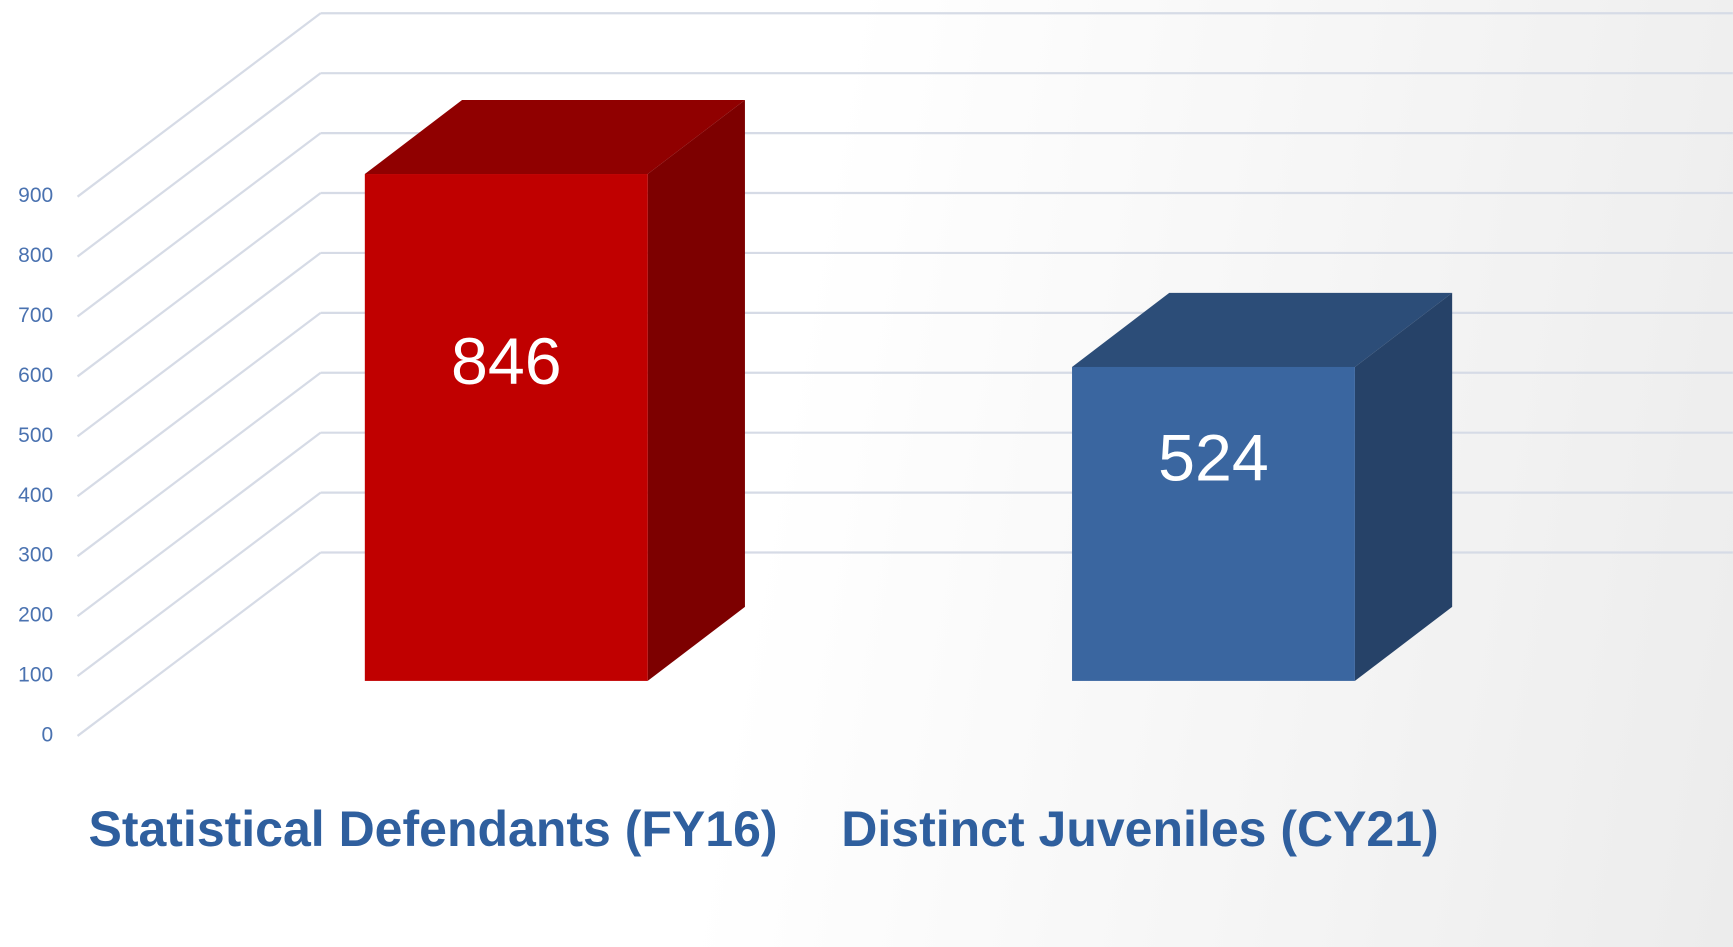 The image size is (1733, 947). Describe the element at coordinates (35, 255) in the screenshot. I see `y-tick-label: 800` at that location.